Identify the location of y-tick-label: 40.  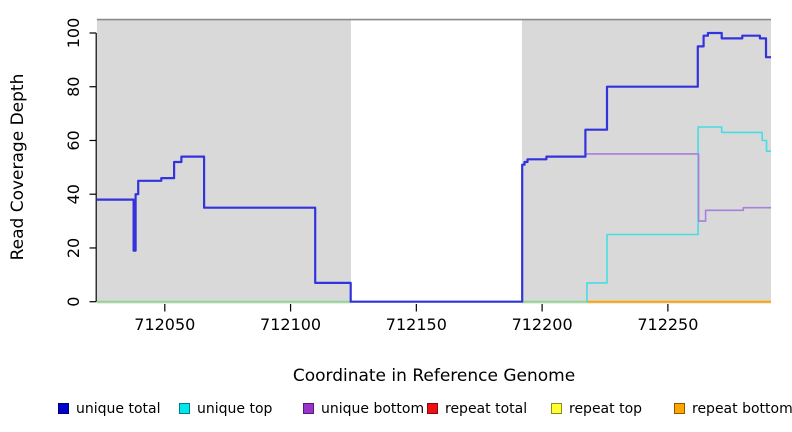
(73, 194).